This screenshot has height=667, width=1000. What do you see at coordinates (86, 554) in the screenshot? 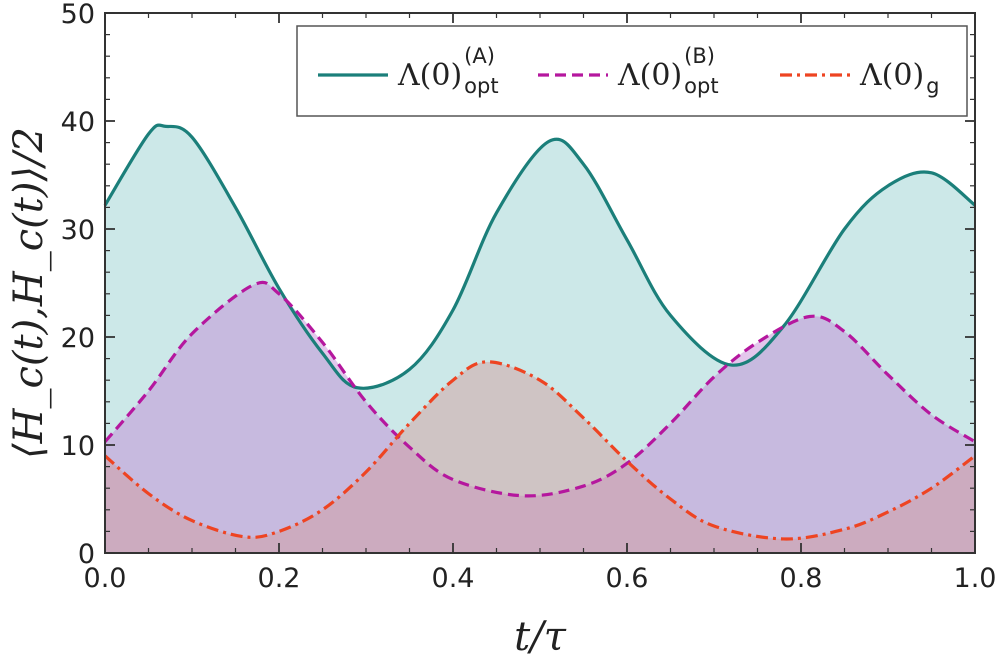
I see `y-tick-label: 0` at bounding box center [86, 554].